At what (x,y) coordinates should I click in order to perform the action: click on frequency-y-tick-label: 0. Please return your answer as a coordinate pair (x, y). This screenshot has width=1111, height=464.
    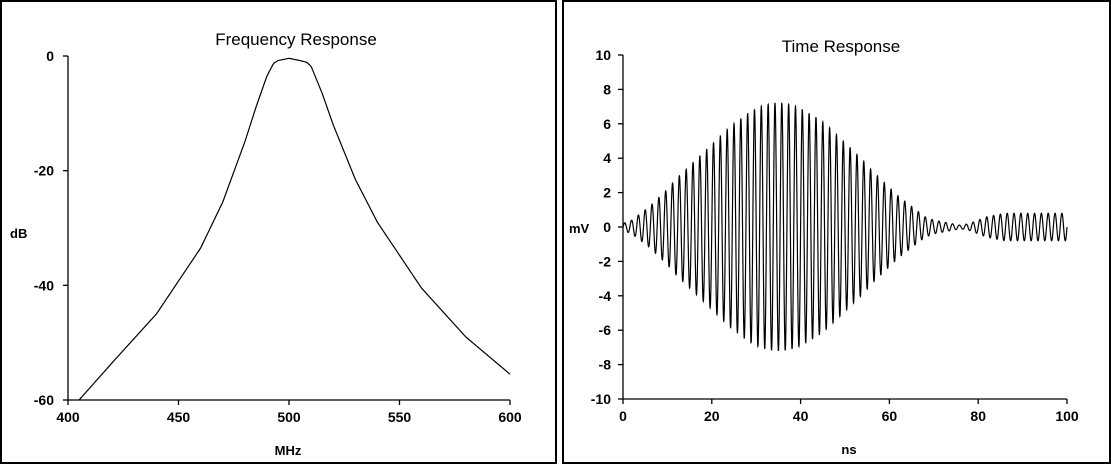
    Looking at the image, I should click on (50, 56).